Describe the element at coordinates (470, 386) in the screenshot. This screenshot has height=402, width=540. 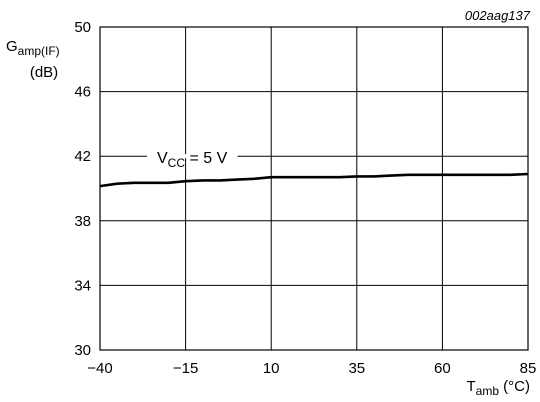
I see `x-axis-label-main: T` at that location.